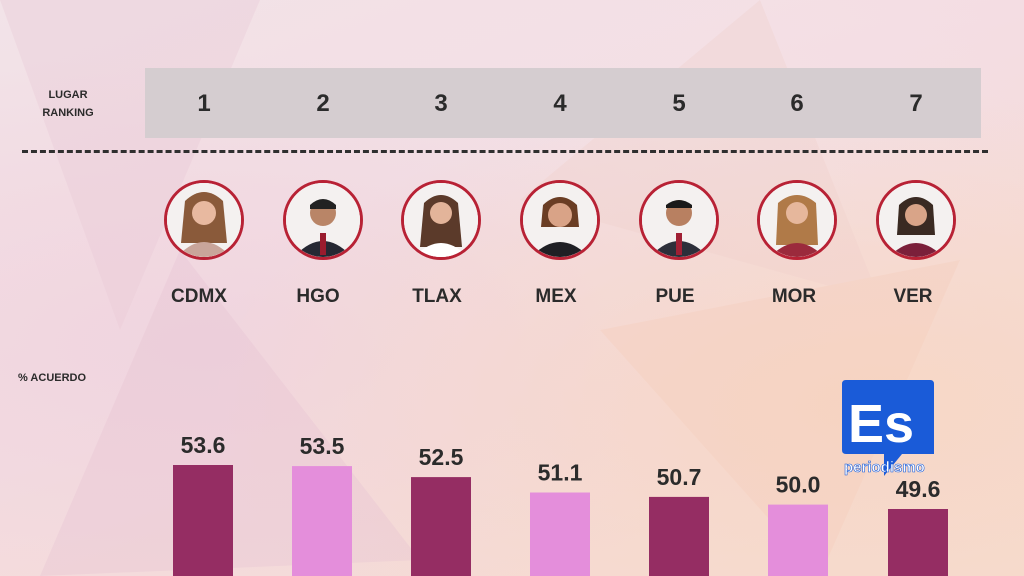 This screenshot has width=1024, height=576. What do you see at coordinates (441, 103) in the screenshot?
I see `rank-number-3: 3` at bounding box center [441, 103].